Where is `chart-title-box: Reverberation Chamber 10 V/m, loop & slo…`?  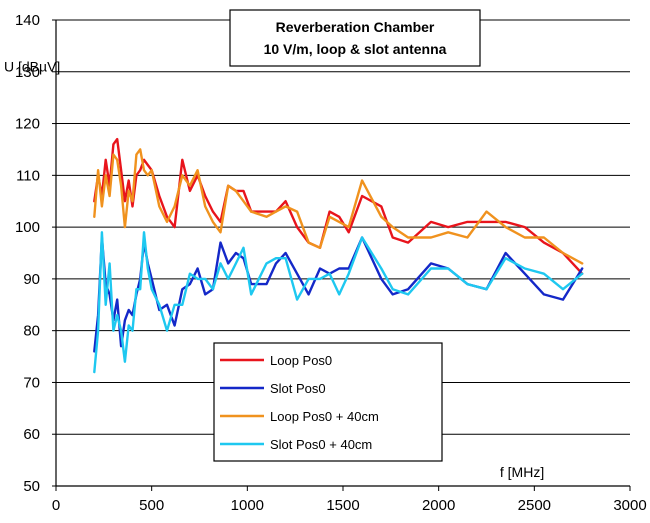 chart-title-box: Reverberation Chamber 10 V/m, loop & slo… is located at coordinates (355, 38).